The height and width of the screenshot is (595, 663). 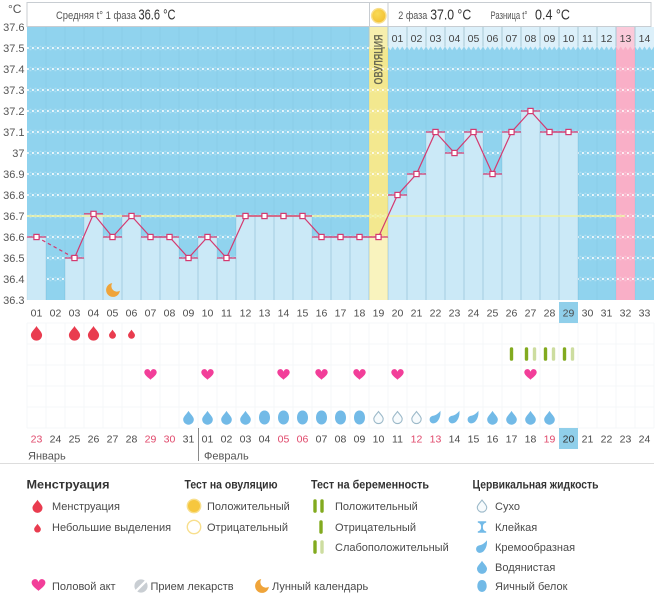 I want to click on svg-text: Яичный белок, so click(x=531, y=587).